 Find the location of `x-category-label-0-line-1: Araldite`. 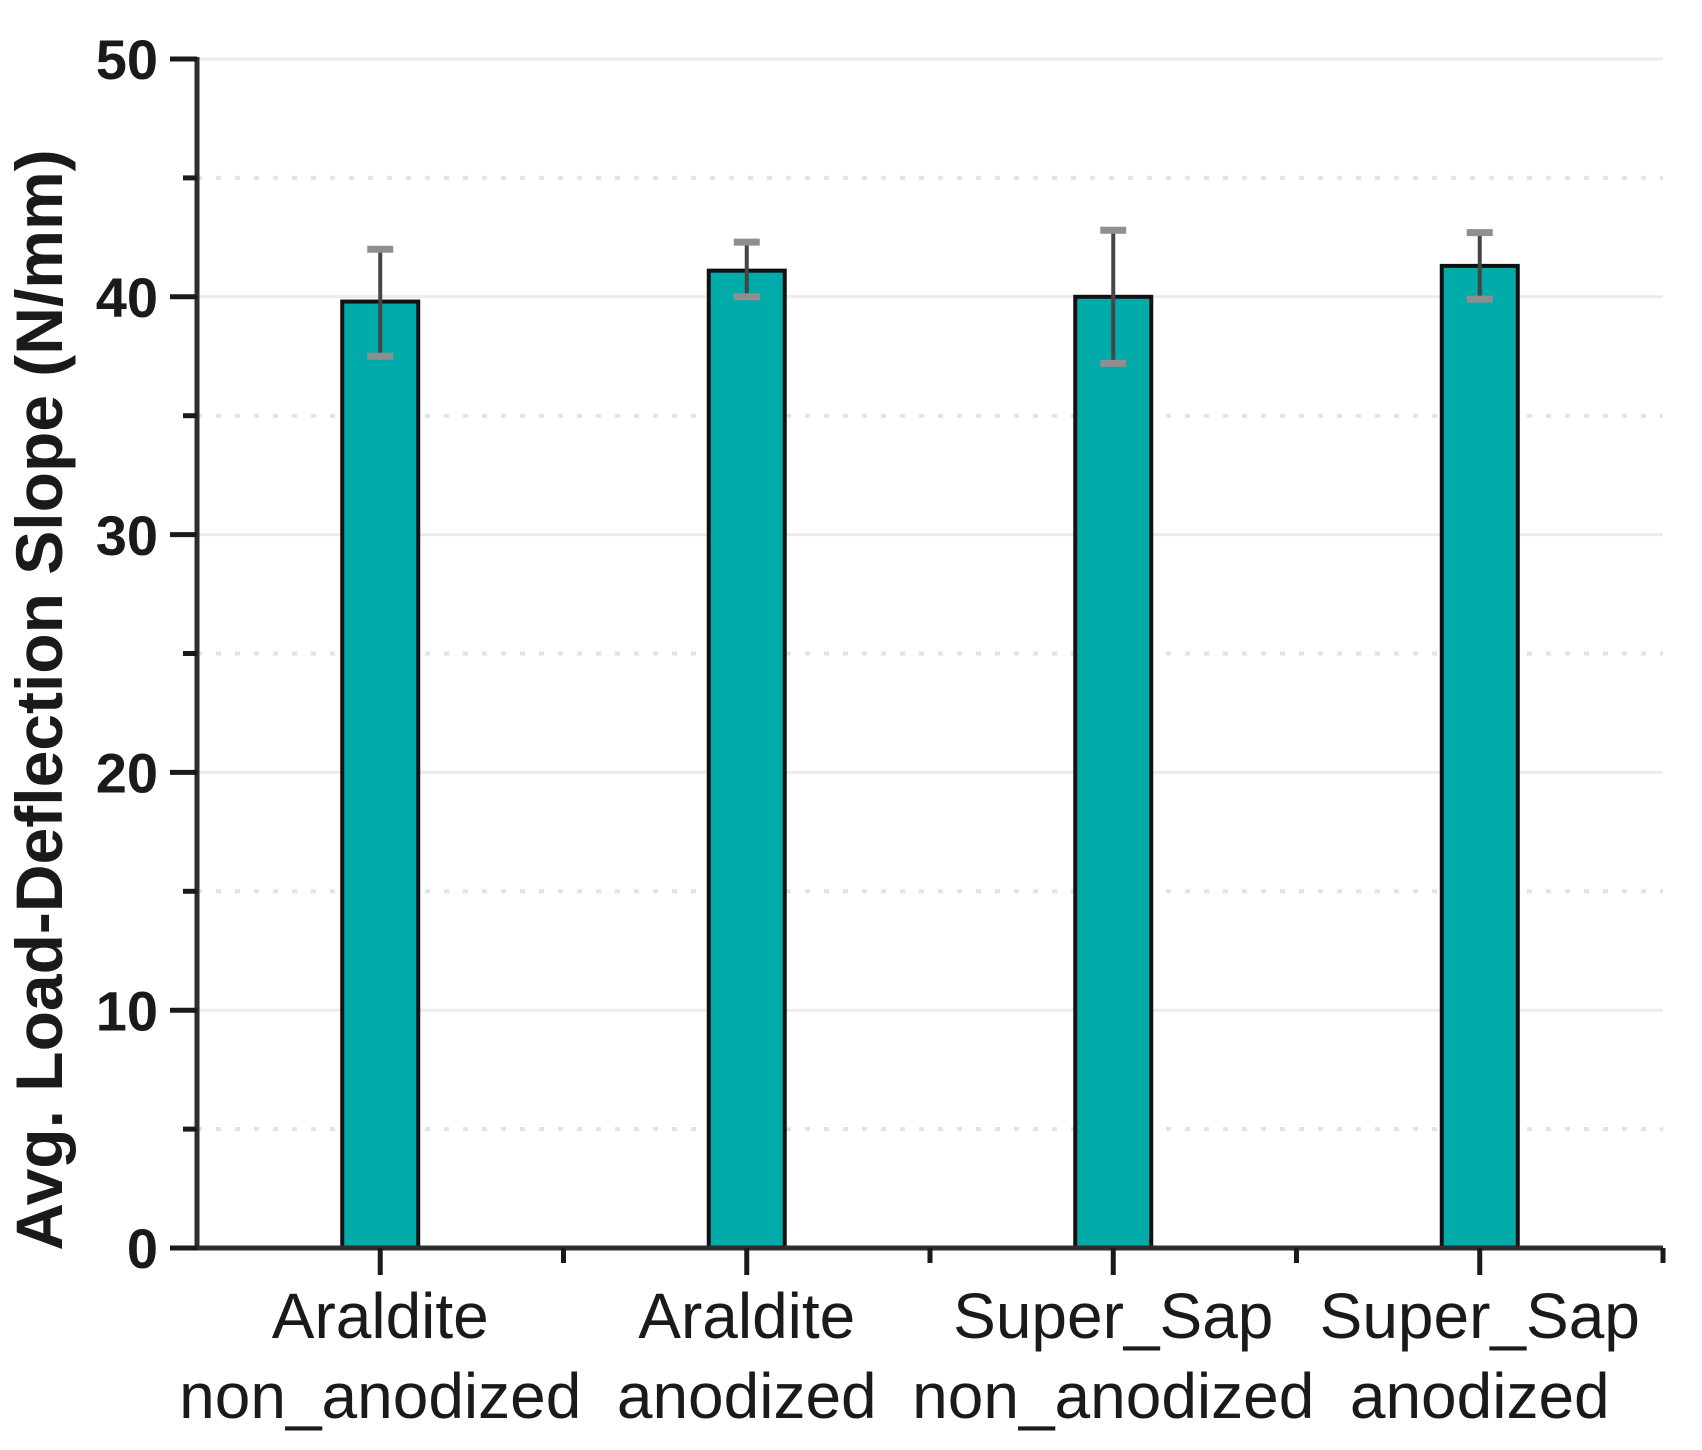

x-category-label-0-line-1: Araldite is located at coordinates (380, 1316).